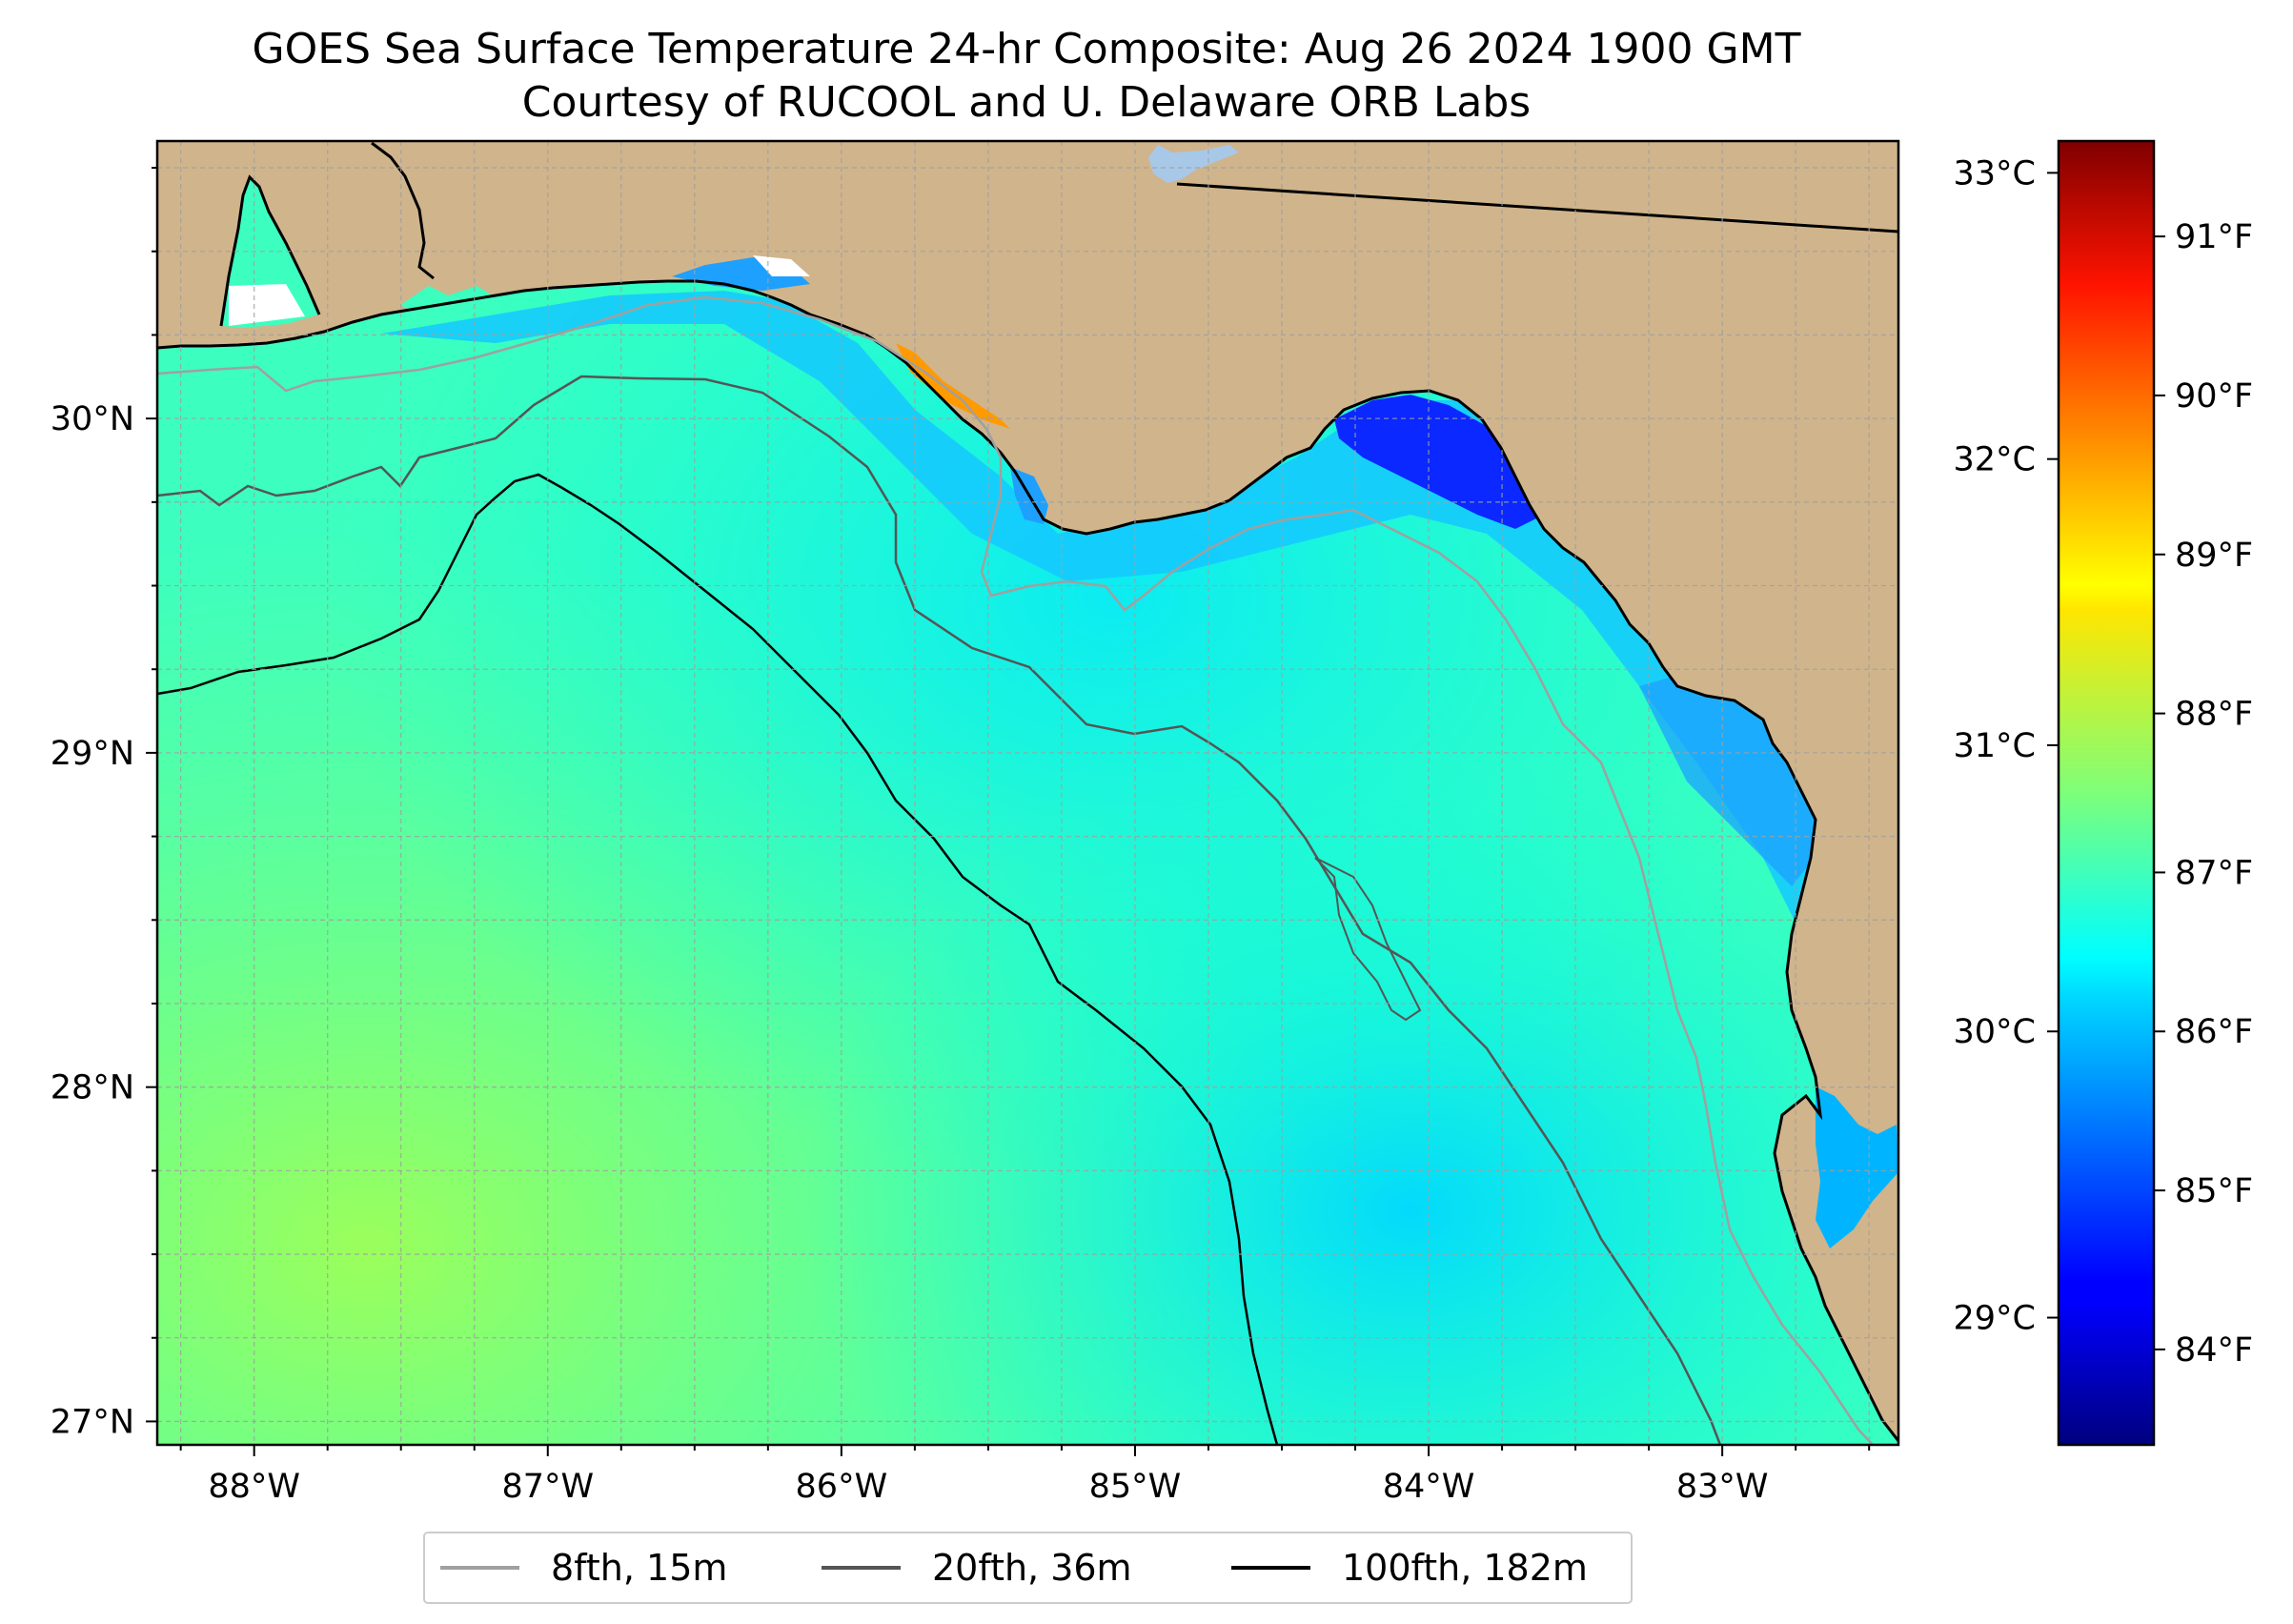 The width and height of the screenshot is (2293, 1624). Describe the element at coordinates (254, 1487) in the screenshot. I see `lon-tick-label-88w: 88°W` at that location.